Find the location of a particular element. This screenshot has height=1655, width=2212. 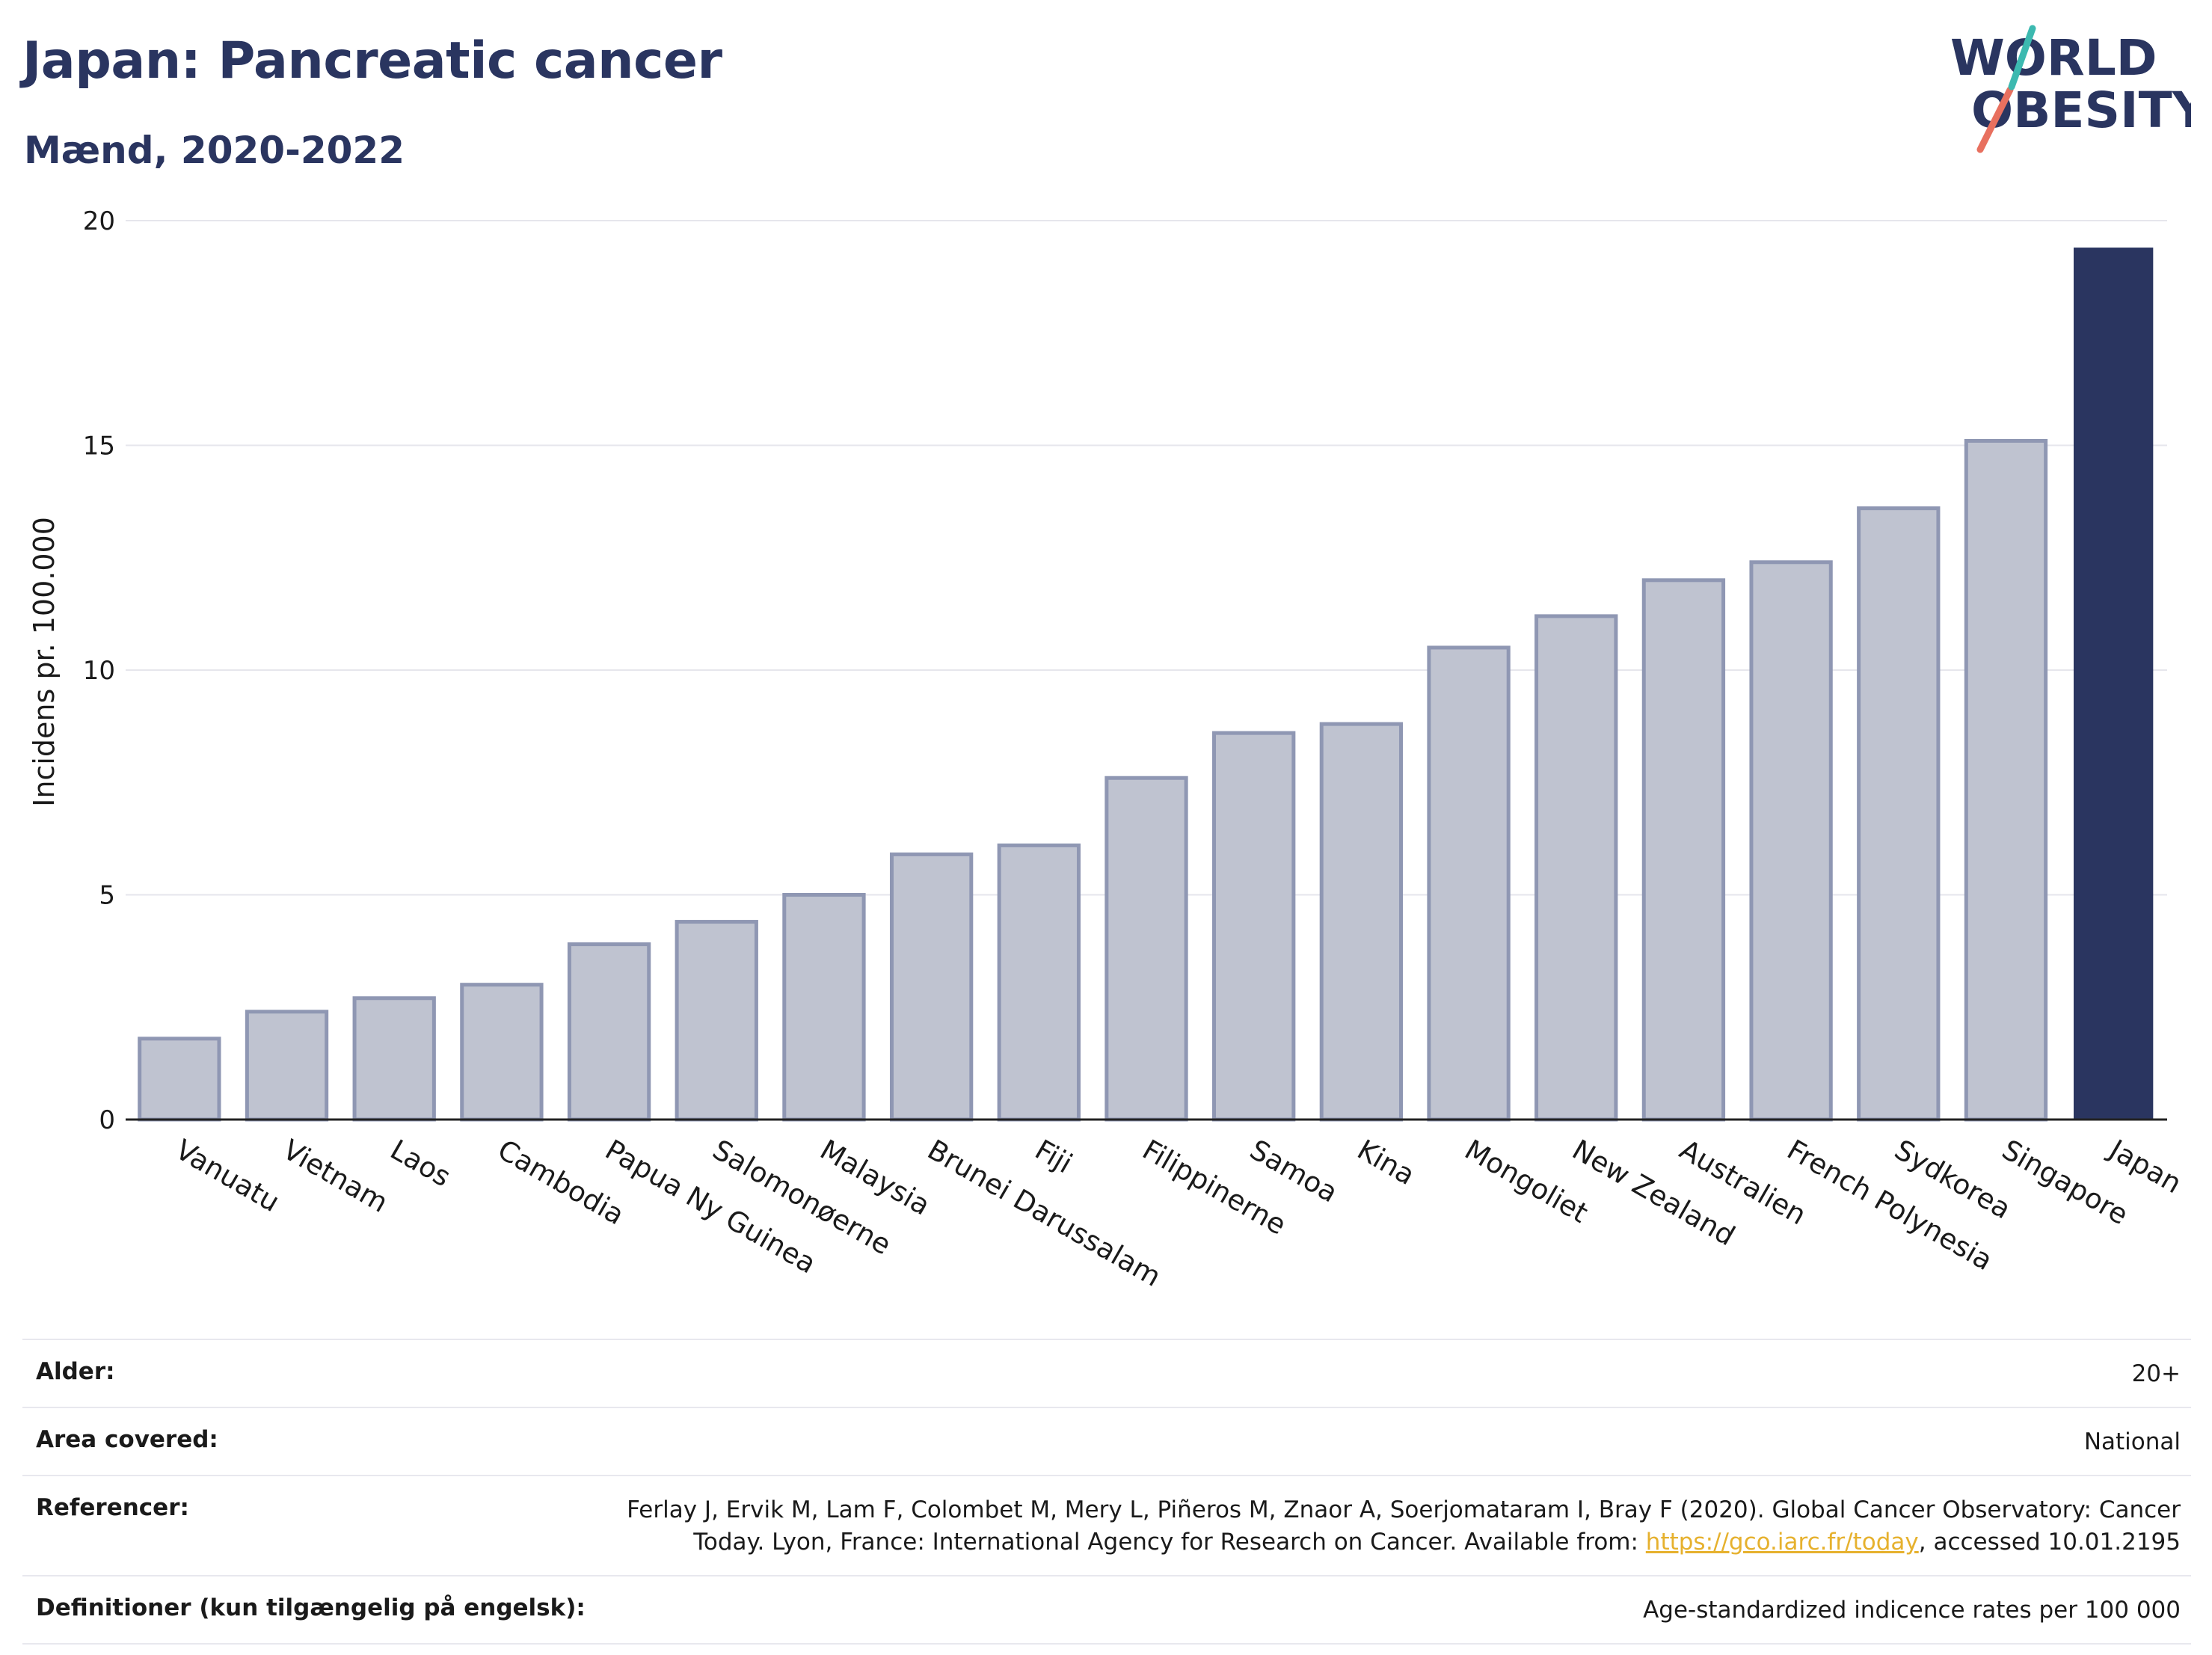

x-tick-label: Vanuatu is located at coordinates (227, 1176).